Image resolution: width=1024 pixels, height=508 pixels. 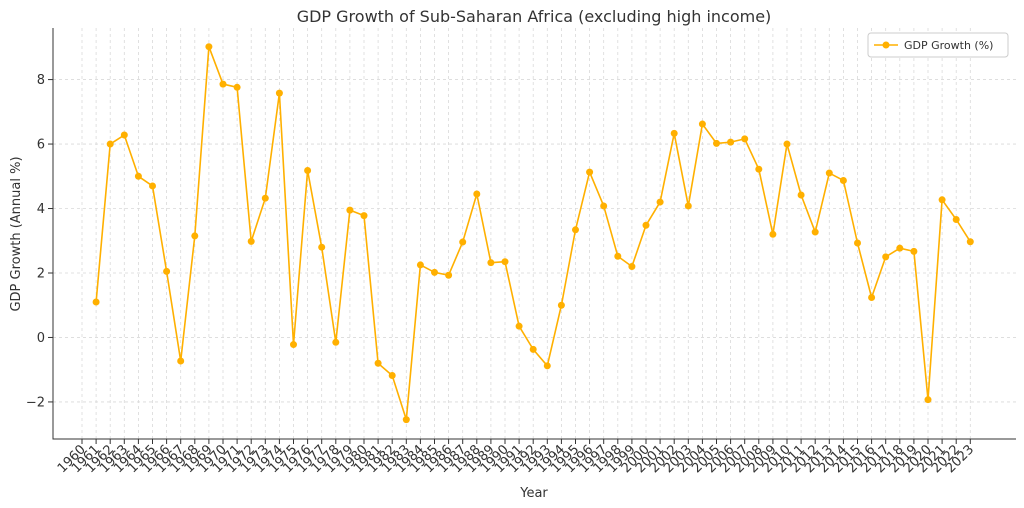 I want to click on y-axis-ticks: −2 0 2 4 6 8, so click(x=39, y=241).